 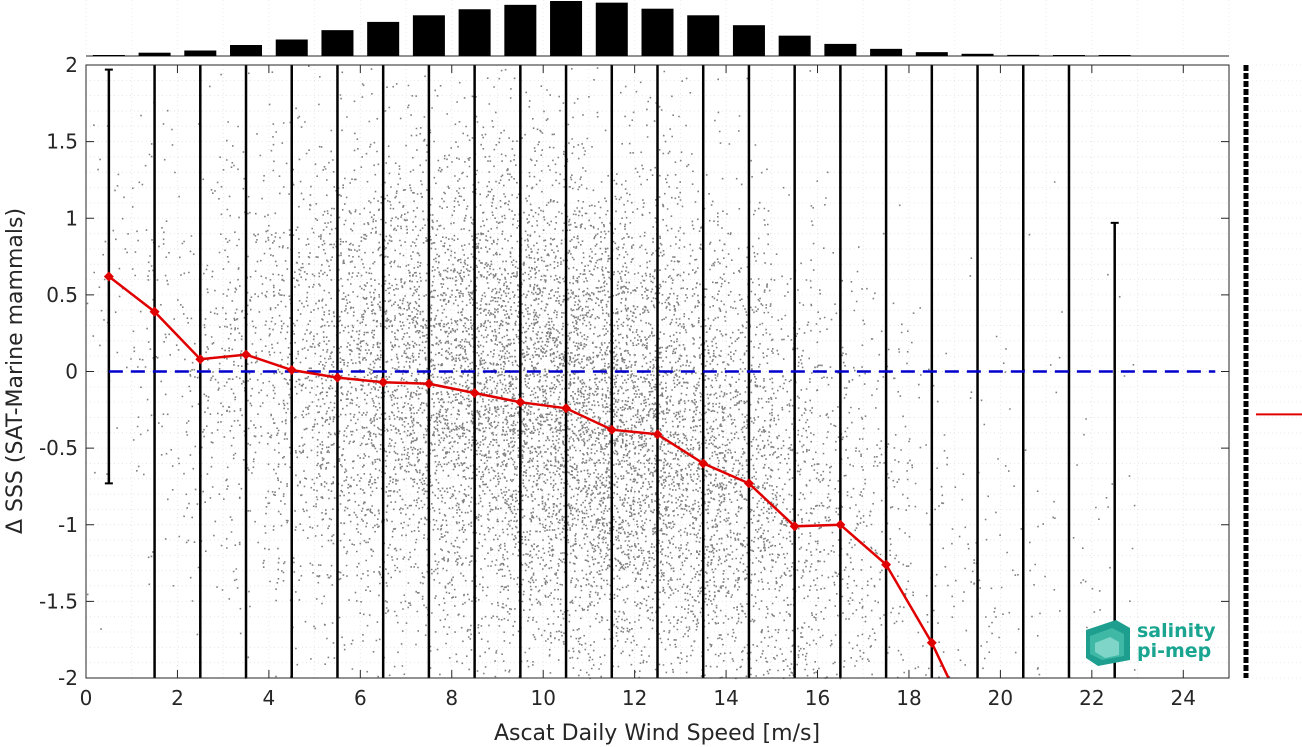 I want to click on y-tick-label: 2, so click(x=71, y=65).